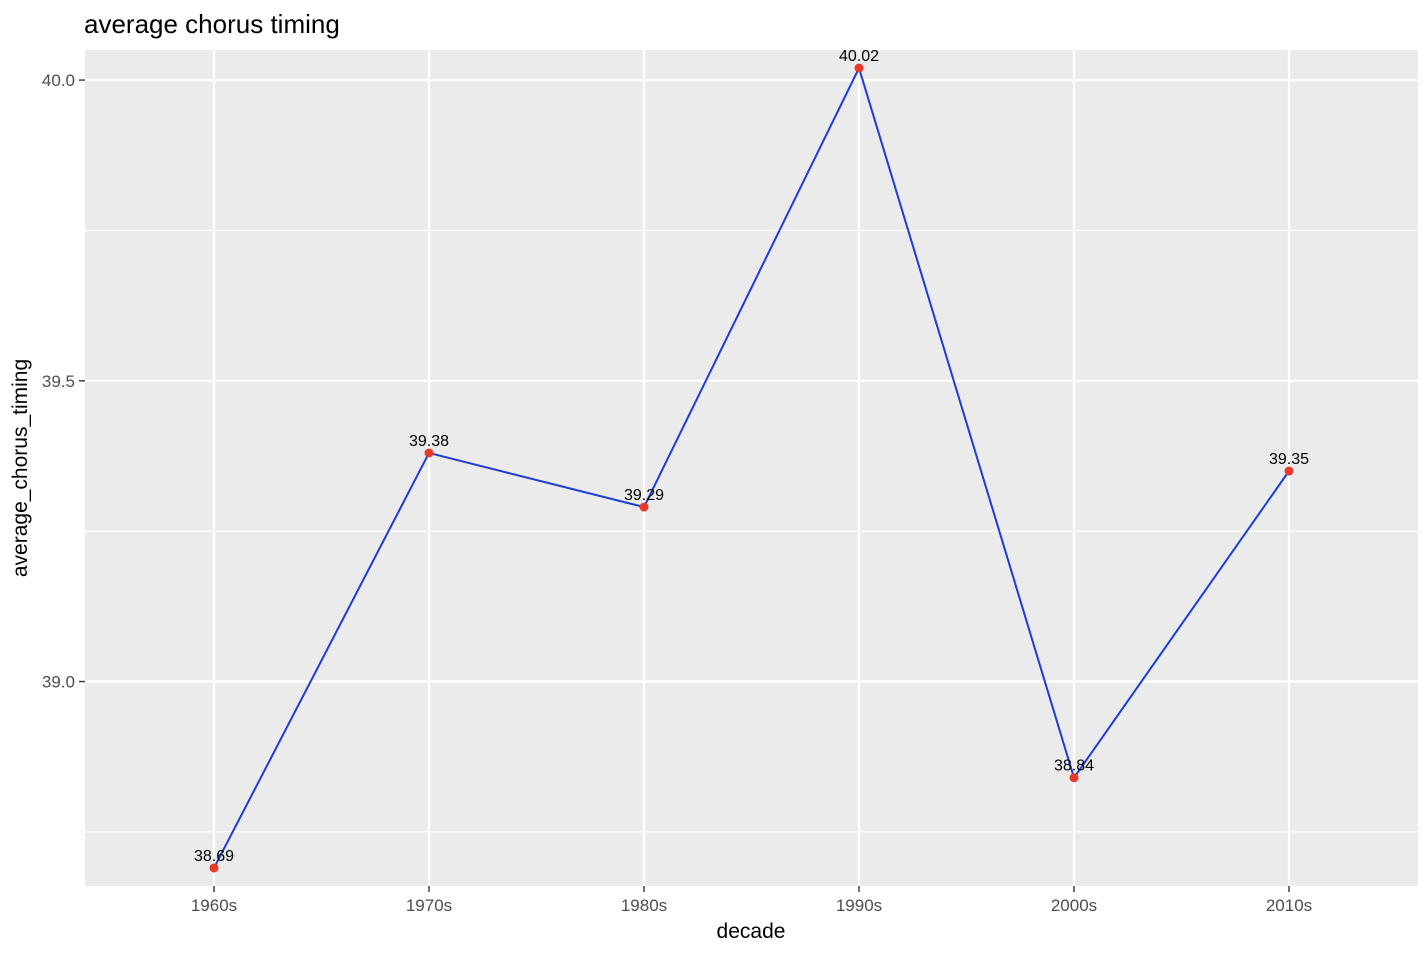 This screenshot has height=954, width=1428. Describe the element at coordinates (58, 682) in the screenshot. I see `y-tick-label: 39.0` at that location.